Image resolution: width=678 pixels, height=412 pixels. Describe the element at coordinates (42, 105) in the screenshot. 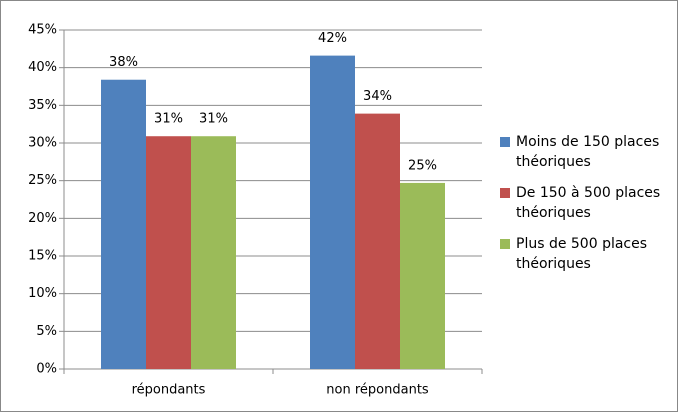

I see `y-tick-label: 35%` at that location.